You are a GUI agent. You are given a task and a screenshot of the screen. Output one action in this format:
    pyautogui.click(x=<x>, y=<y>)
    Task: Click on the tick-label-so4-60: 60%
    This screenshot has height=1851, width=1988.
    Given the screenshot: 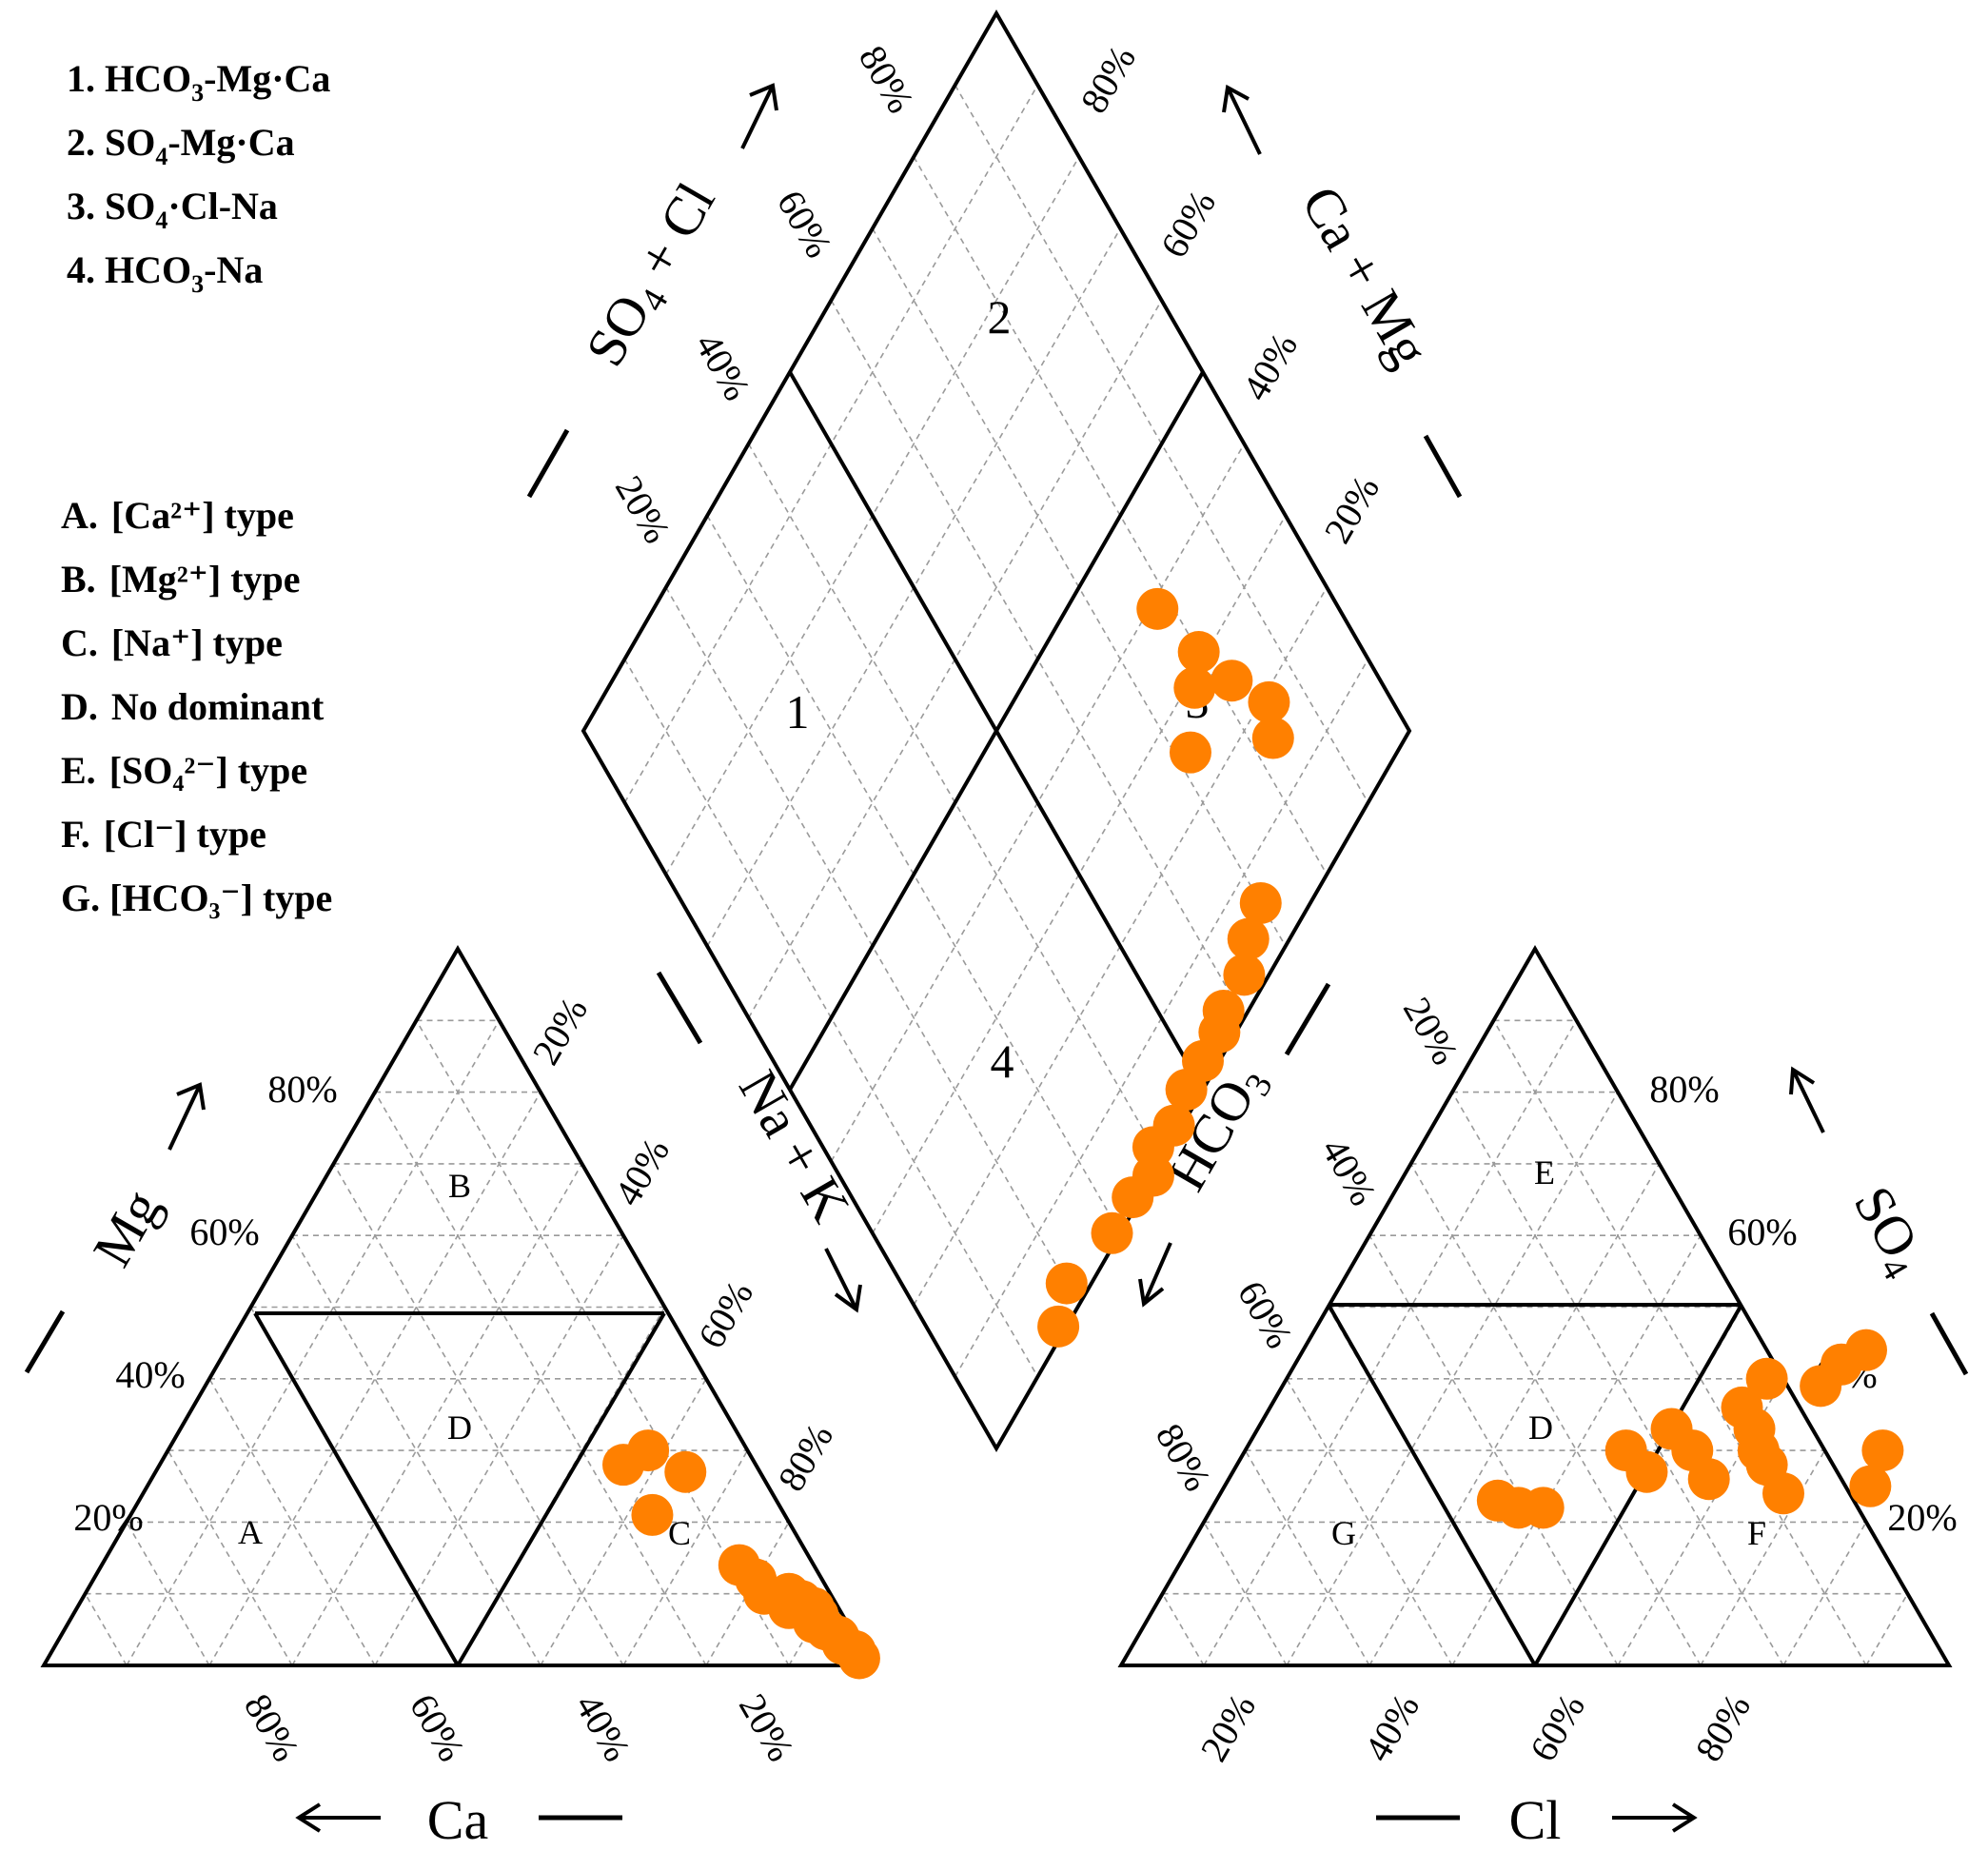 What is the action you would take?
    pyautogui.click(x=1762, y=1232)
    